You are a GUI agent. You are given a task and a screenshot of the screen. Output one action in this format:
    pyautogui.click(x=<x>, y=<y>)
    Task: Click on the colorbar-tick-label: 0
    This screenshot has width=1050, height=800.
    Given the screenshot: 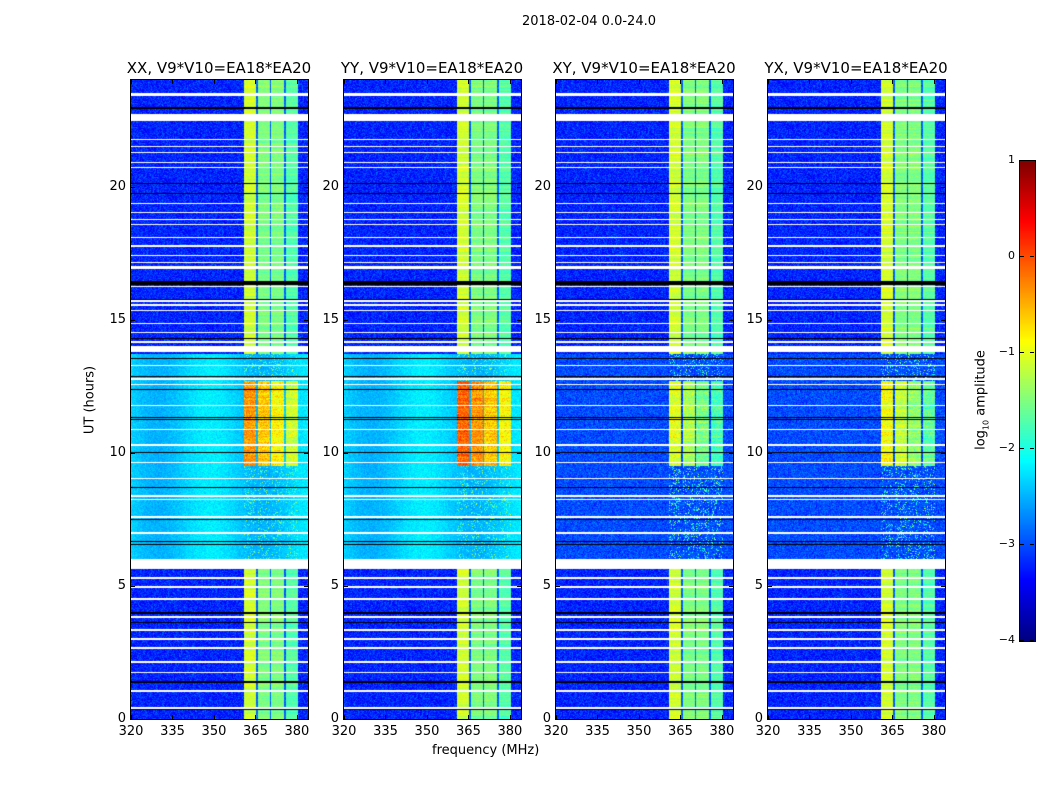 What is the action you would take?
    pyautogui.click(x=1011, y=255)
    